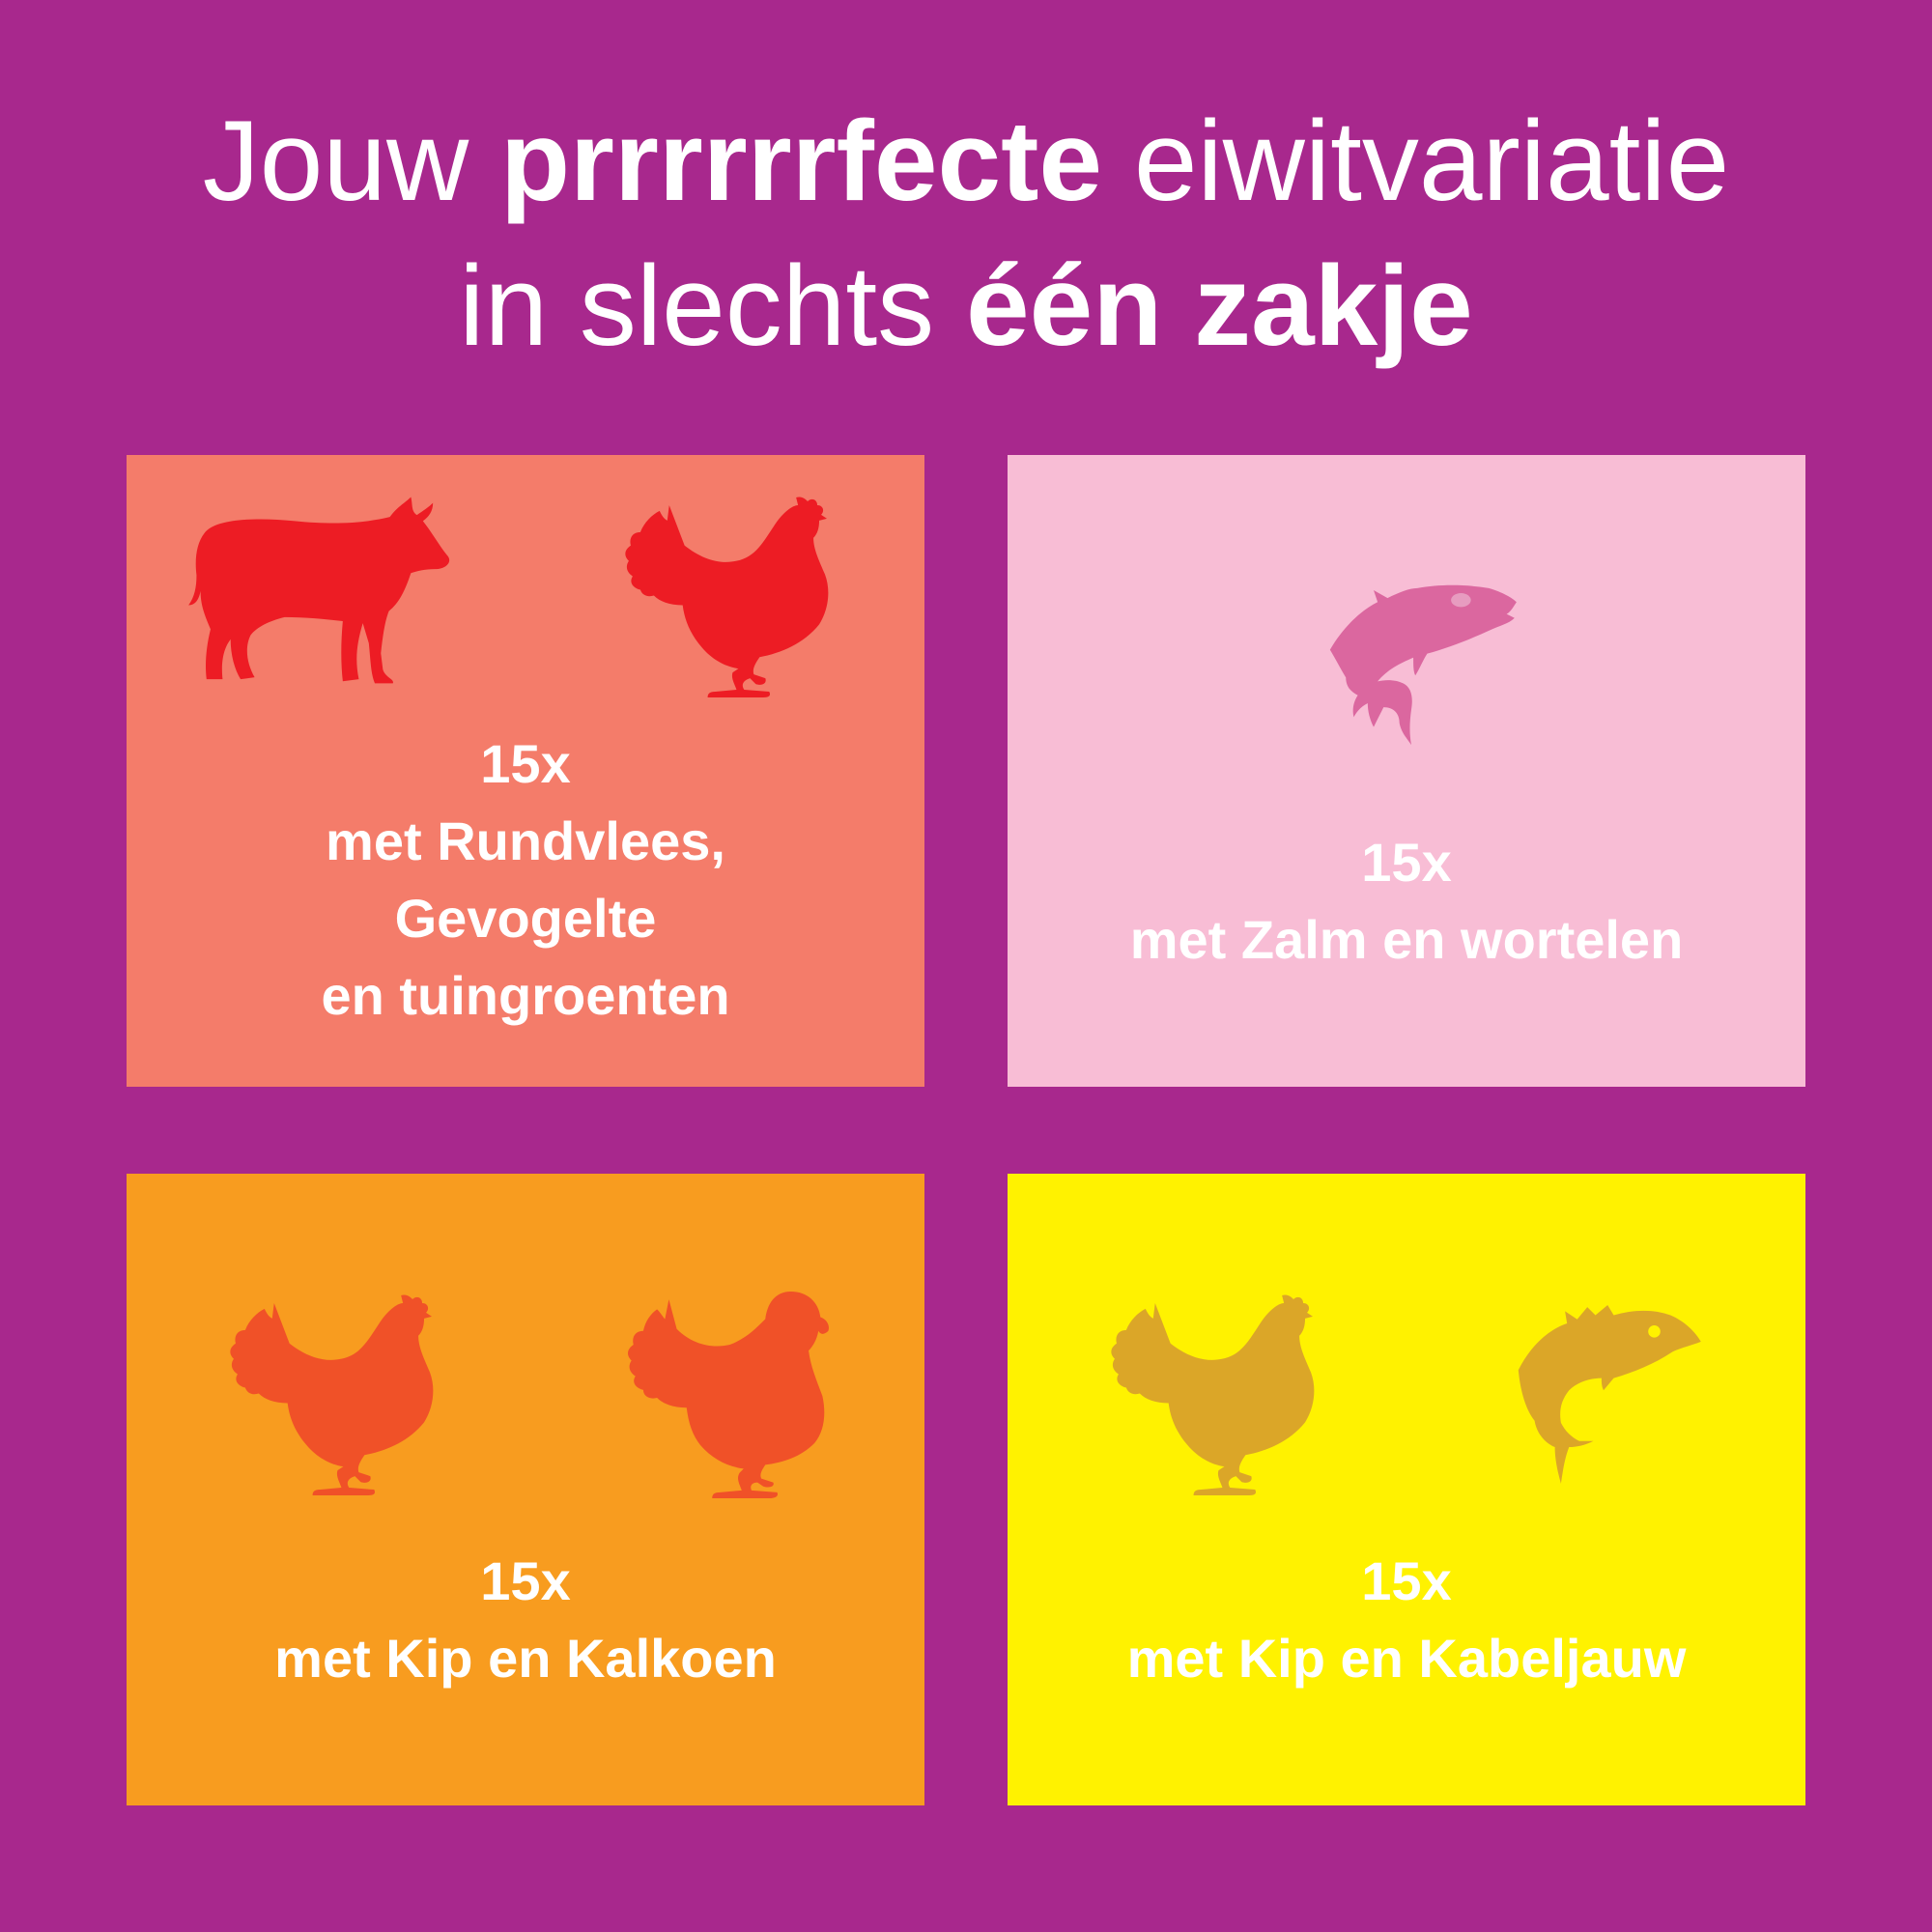 The width and height of the screenshot is (1932, 1932). Describe the element at coordinates (525, 995) in the screenshot. I see `card-line: en tuingroenten` at that location.